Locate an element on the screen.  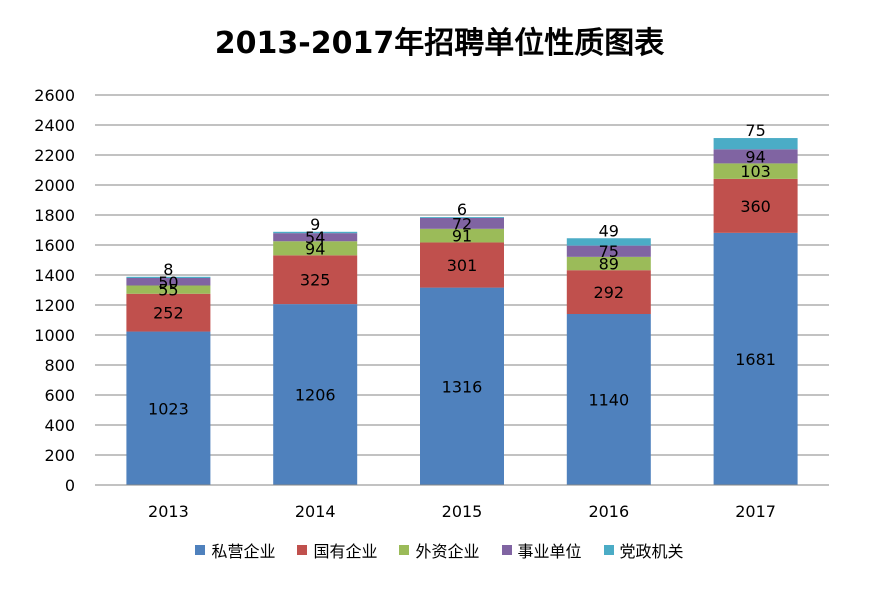
y-tick-label: 1200 is located at coordinates (54, 305).